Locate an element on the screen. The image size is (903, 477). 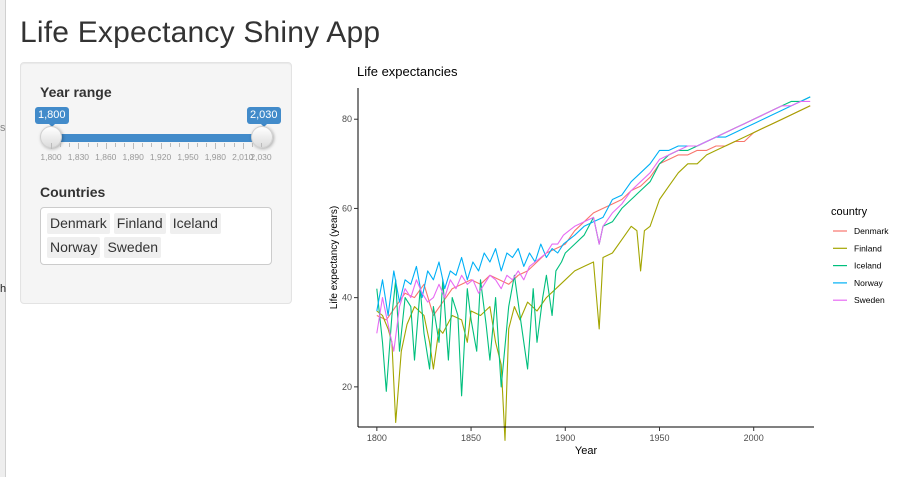
slider-grid-label: 1,950 is located at coordinates (188, 157).